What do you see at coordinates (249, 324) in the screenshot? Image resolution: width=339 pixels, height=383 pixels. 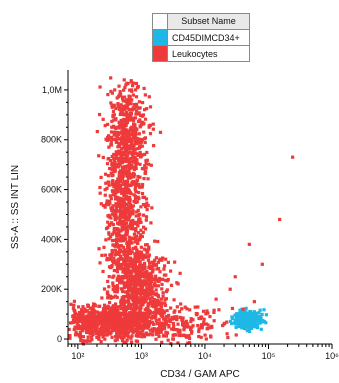 I see `cd45dim-cd34-point` at bounding box center [249, 324].